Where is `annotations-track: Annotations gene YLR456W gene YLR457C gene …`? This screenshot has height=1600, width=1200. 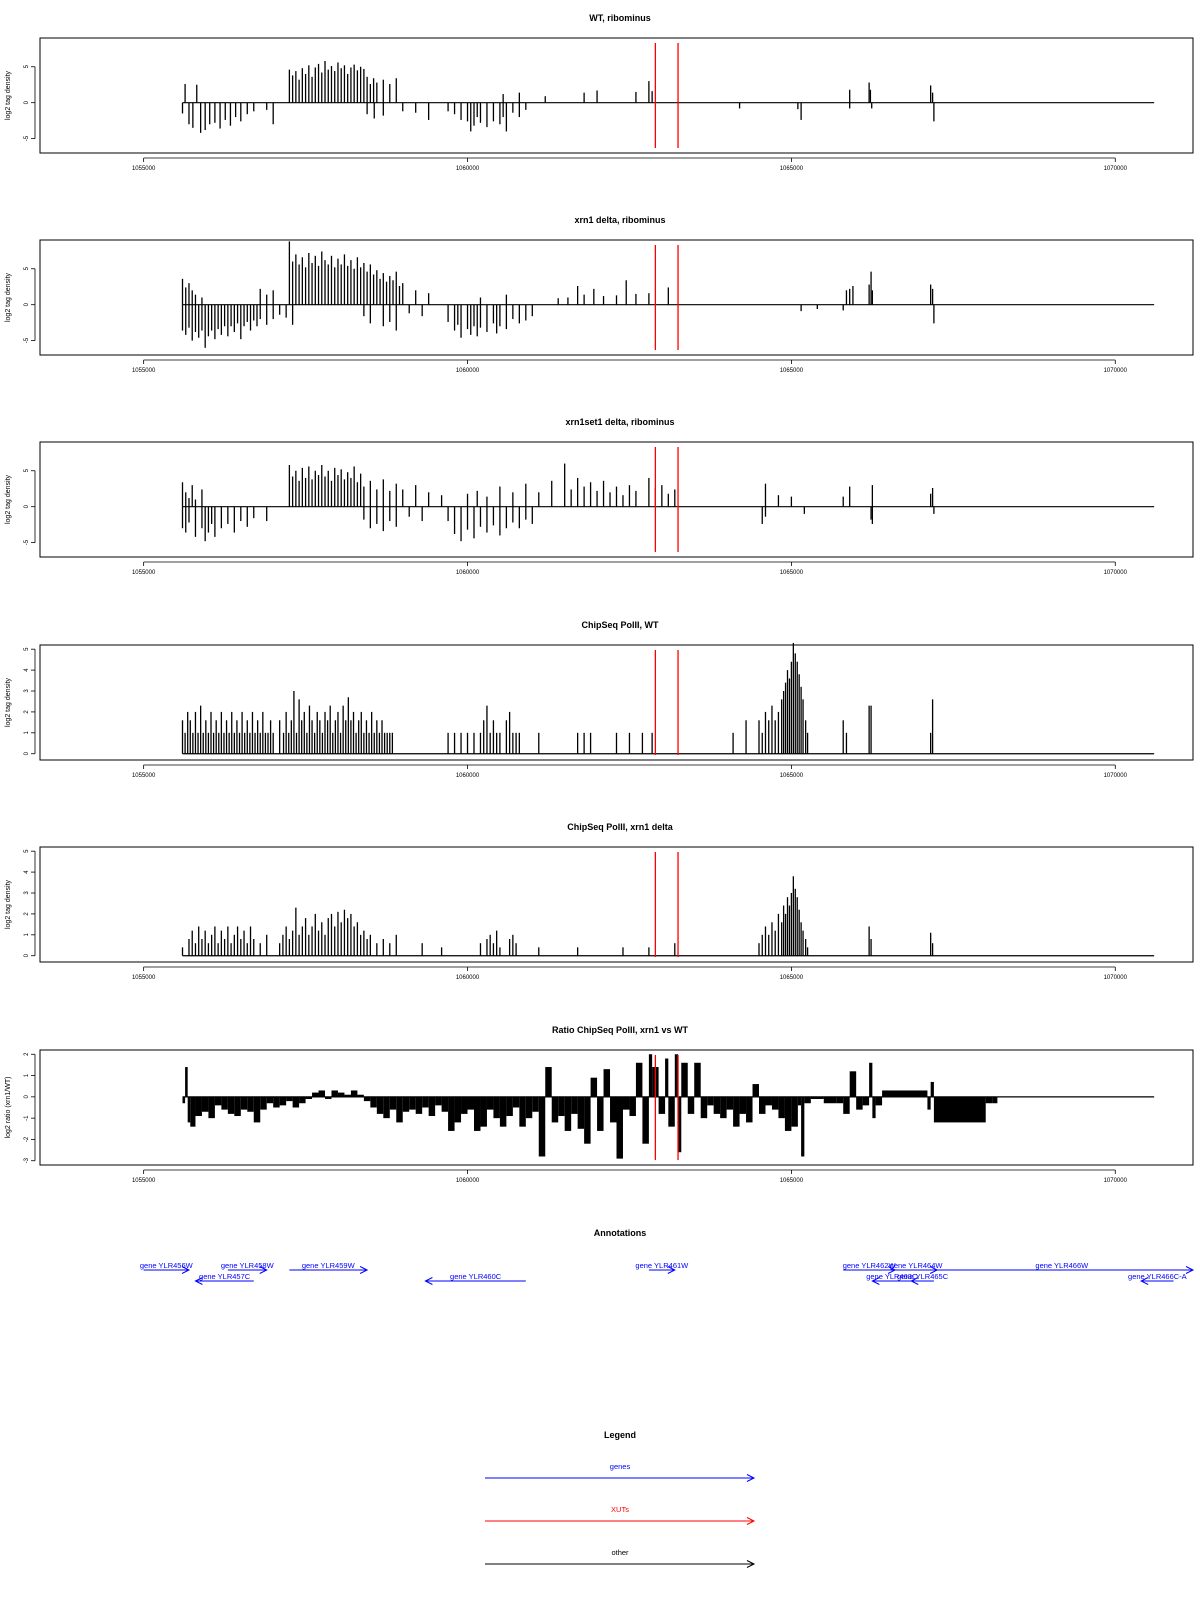 annotations-track: Annotations gene YLR456W gene YLR457C gene … is located at coordinates (667, 1256).